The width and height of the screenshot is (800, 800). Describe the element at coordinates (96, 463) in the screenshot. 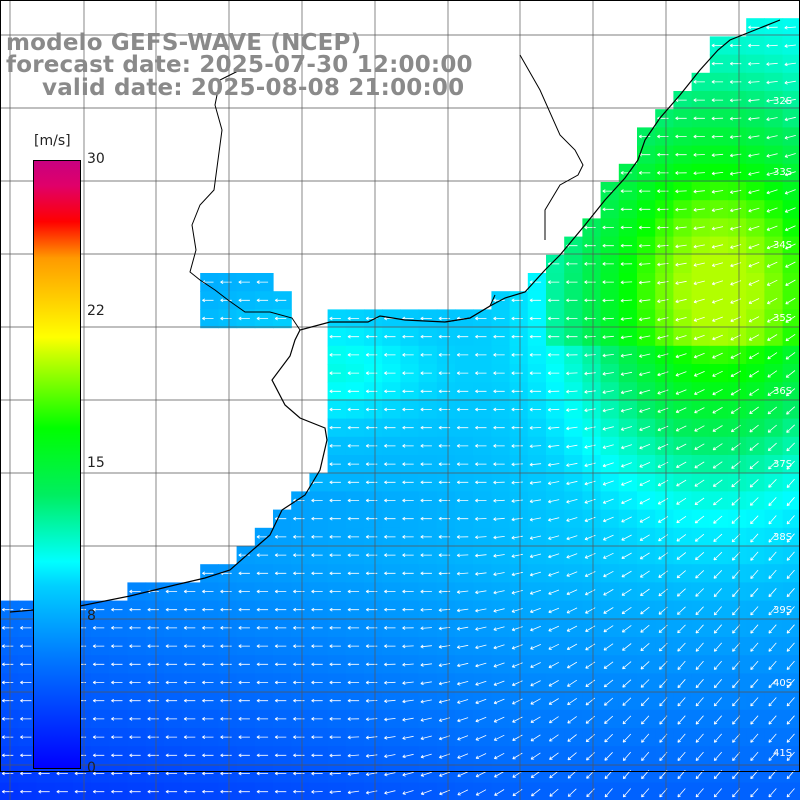

I see `colorbar-tick-15: 15` at that location.